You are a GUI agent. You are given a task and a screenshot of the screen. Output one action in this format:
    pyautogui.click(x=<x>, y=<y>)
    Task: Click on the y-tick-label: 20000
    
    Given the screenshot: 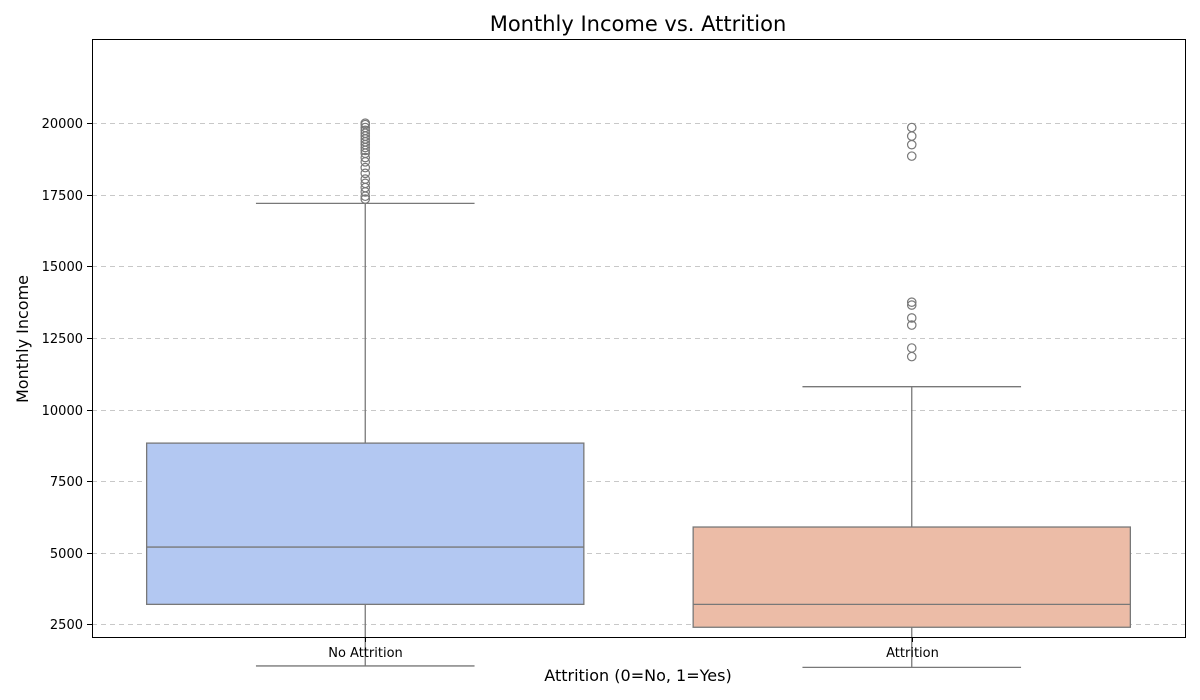 What is the action you would take?
    pyautogui.click(x=62, y=124)
    